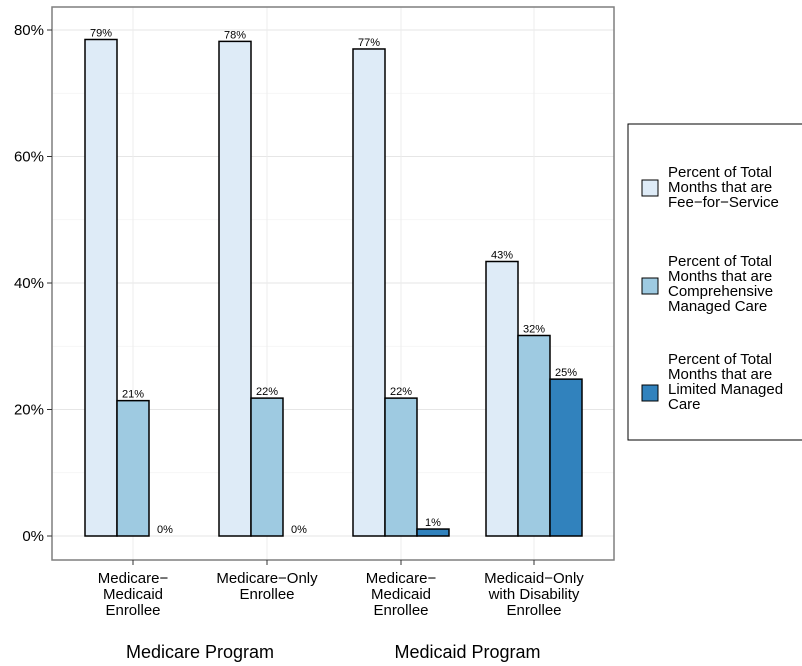 The width and height of the screenshot is (802, 666). What do you see at coordinates (29, 410) in the screenshot?
I see `y-tick-label: 20%` at bounding box center [29, 410].